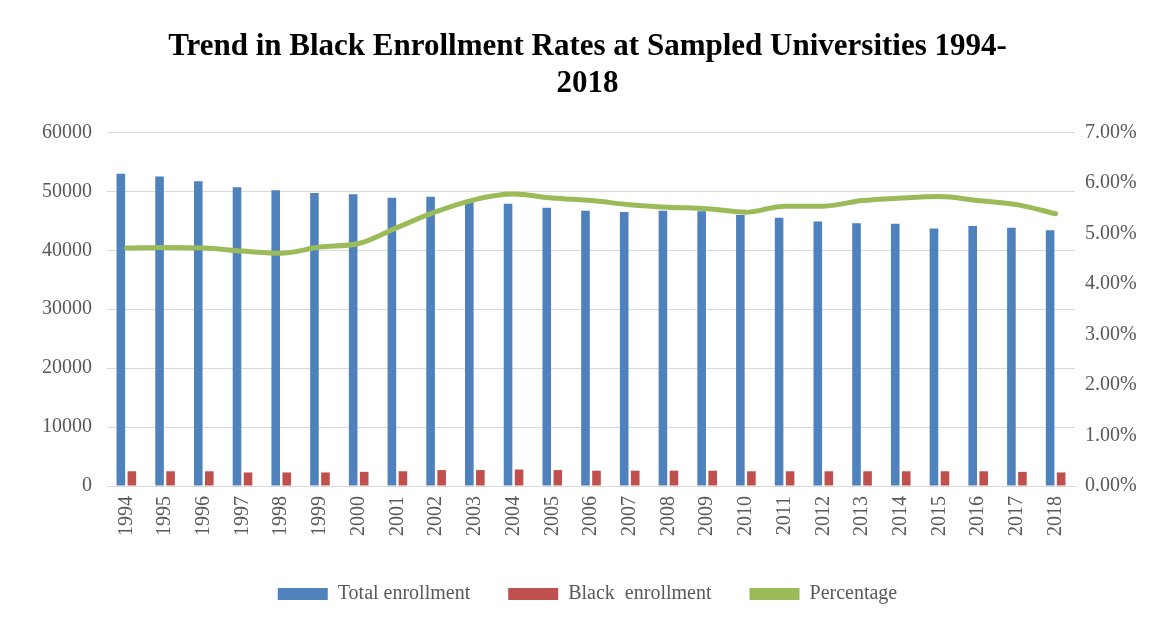  I want to click on x-tick-label: 1997, so click(240, 516).